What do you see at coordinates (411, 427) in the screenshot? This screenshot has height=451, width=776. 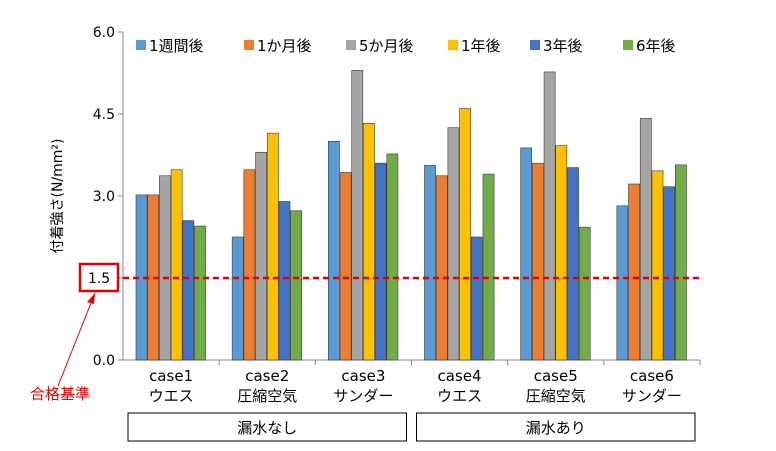 I see `group-labels: 漏水なし 漏水あり` at bounding box center [411, 427].